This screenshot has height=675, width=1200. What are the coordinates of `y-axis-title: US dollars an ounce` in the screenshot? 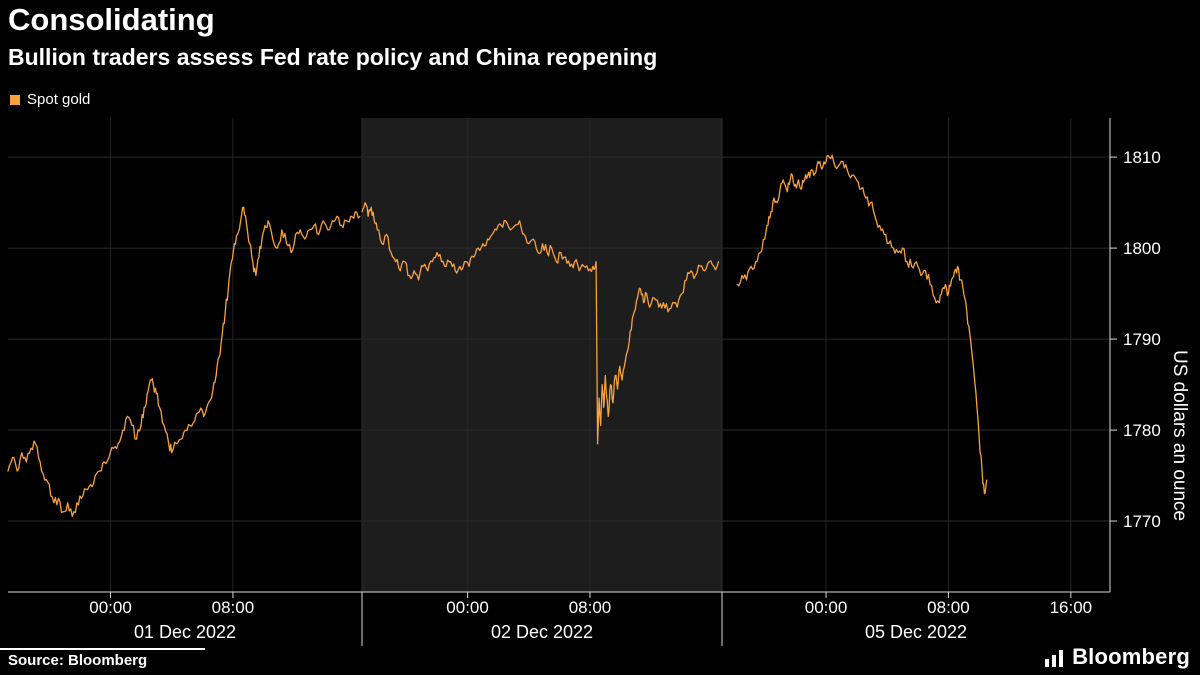 It's located at (1179, 435).